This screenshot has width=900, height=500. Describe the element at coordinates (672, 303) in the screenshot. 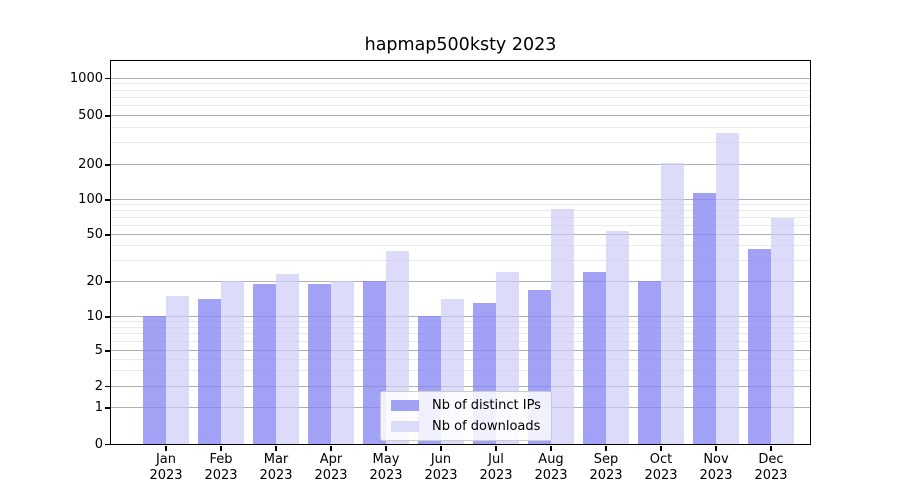

I see `bar-downloads-oct` at that location.